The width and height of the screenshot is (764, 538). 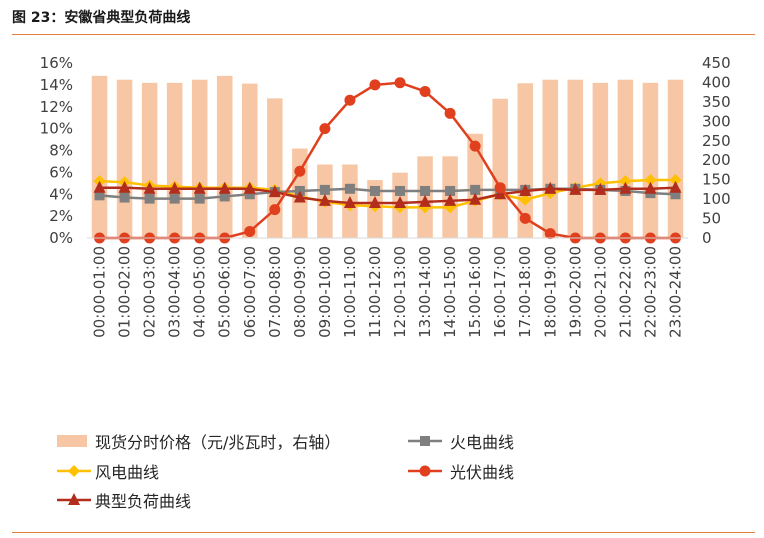 I want to click on left-axis-ticks: 0% 2% 4% 6% 8% 10% 12% 14% 16%, so click(x=56, y=150).